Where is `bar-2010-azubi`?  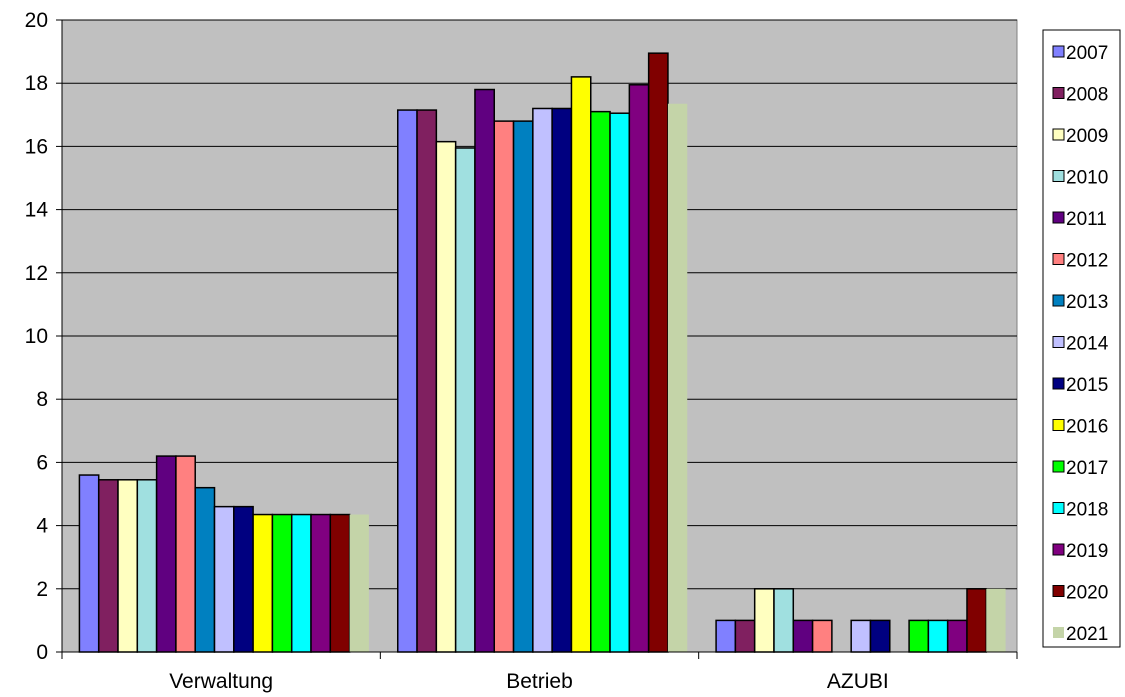 bar-2010-azubi is located at coordinates (784, 620).